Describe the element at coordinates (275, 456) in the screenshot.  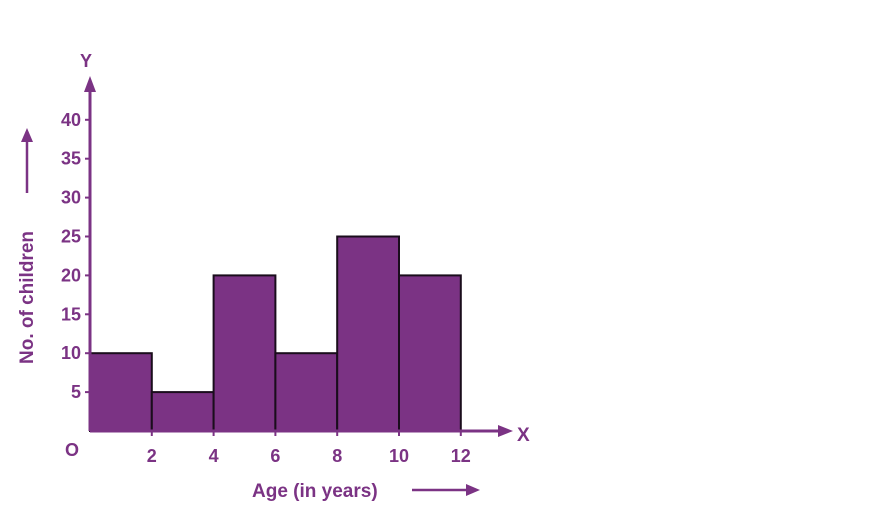
I see `x-tick-label: 6` at that location.